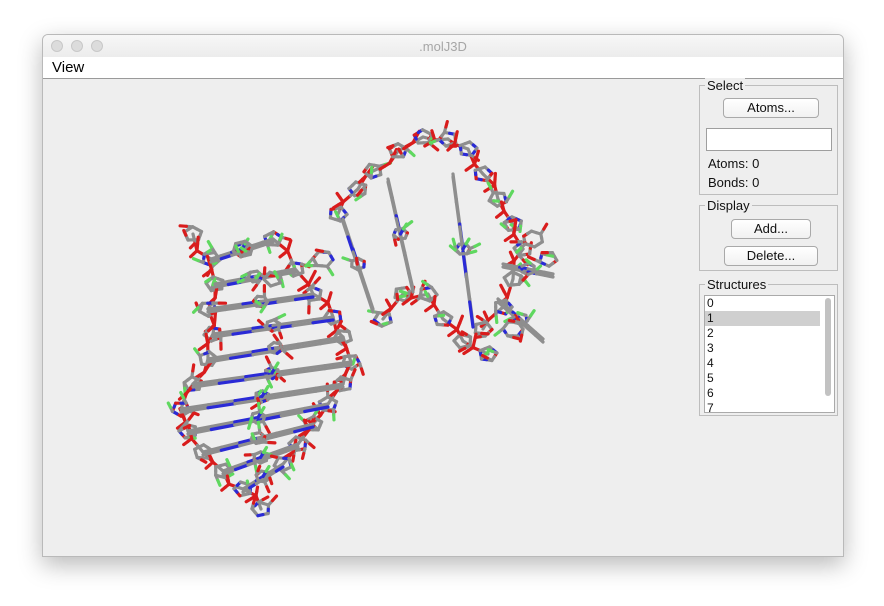 The image size is (884, 606). Describe the element at coordinates (68, 67) in the screenshot. I see `menu-view: View` at that location.